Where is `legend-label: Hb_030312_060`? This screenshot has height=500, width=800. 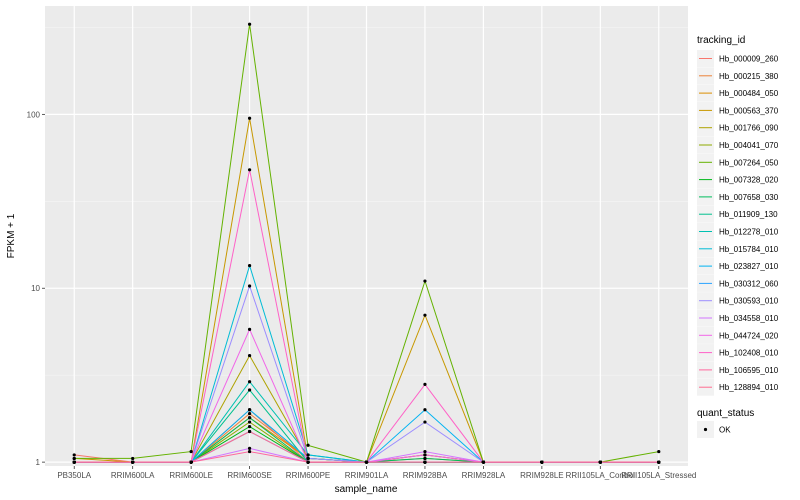 legend-label: Hb_030312_060 is located at coordinates (749, 283).